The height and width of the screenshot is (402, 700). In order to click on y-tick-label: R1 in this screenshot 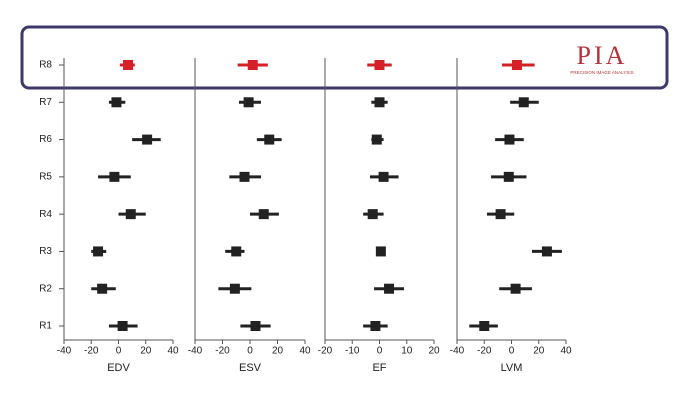, I will do `click(45, 326)`.